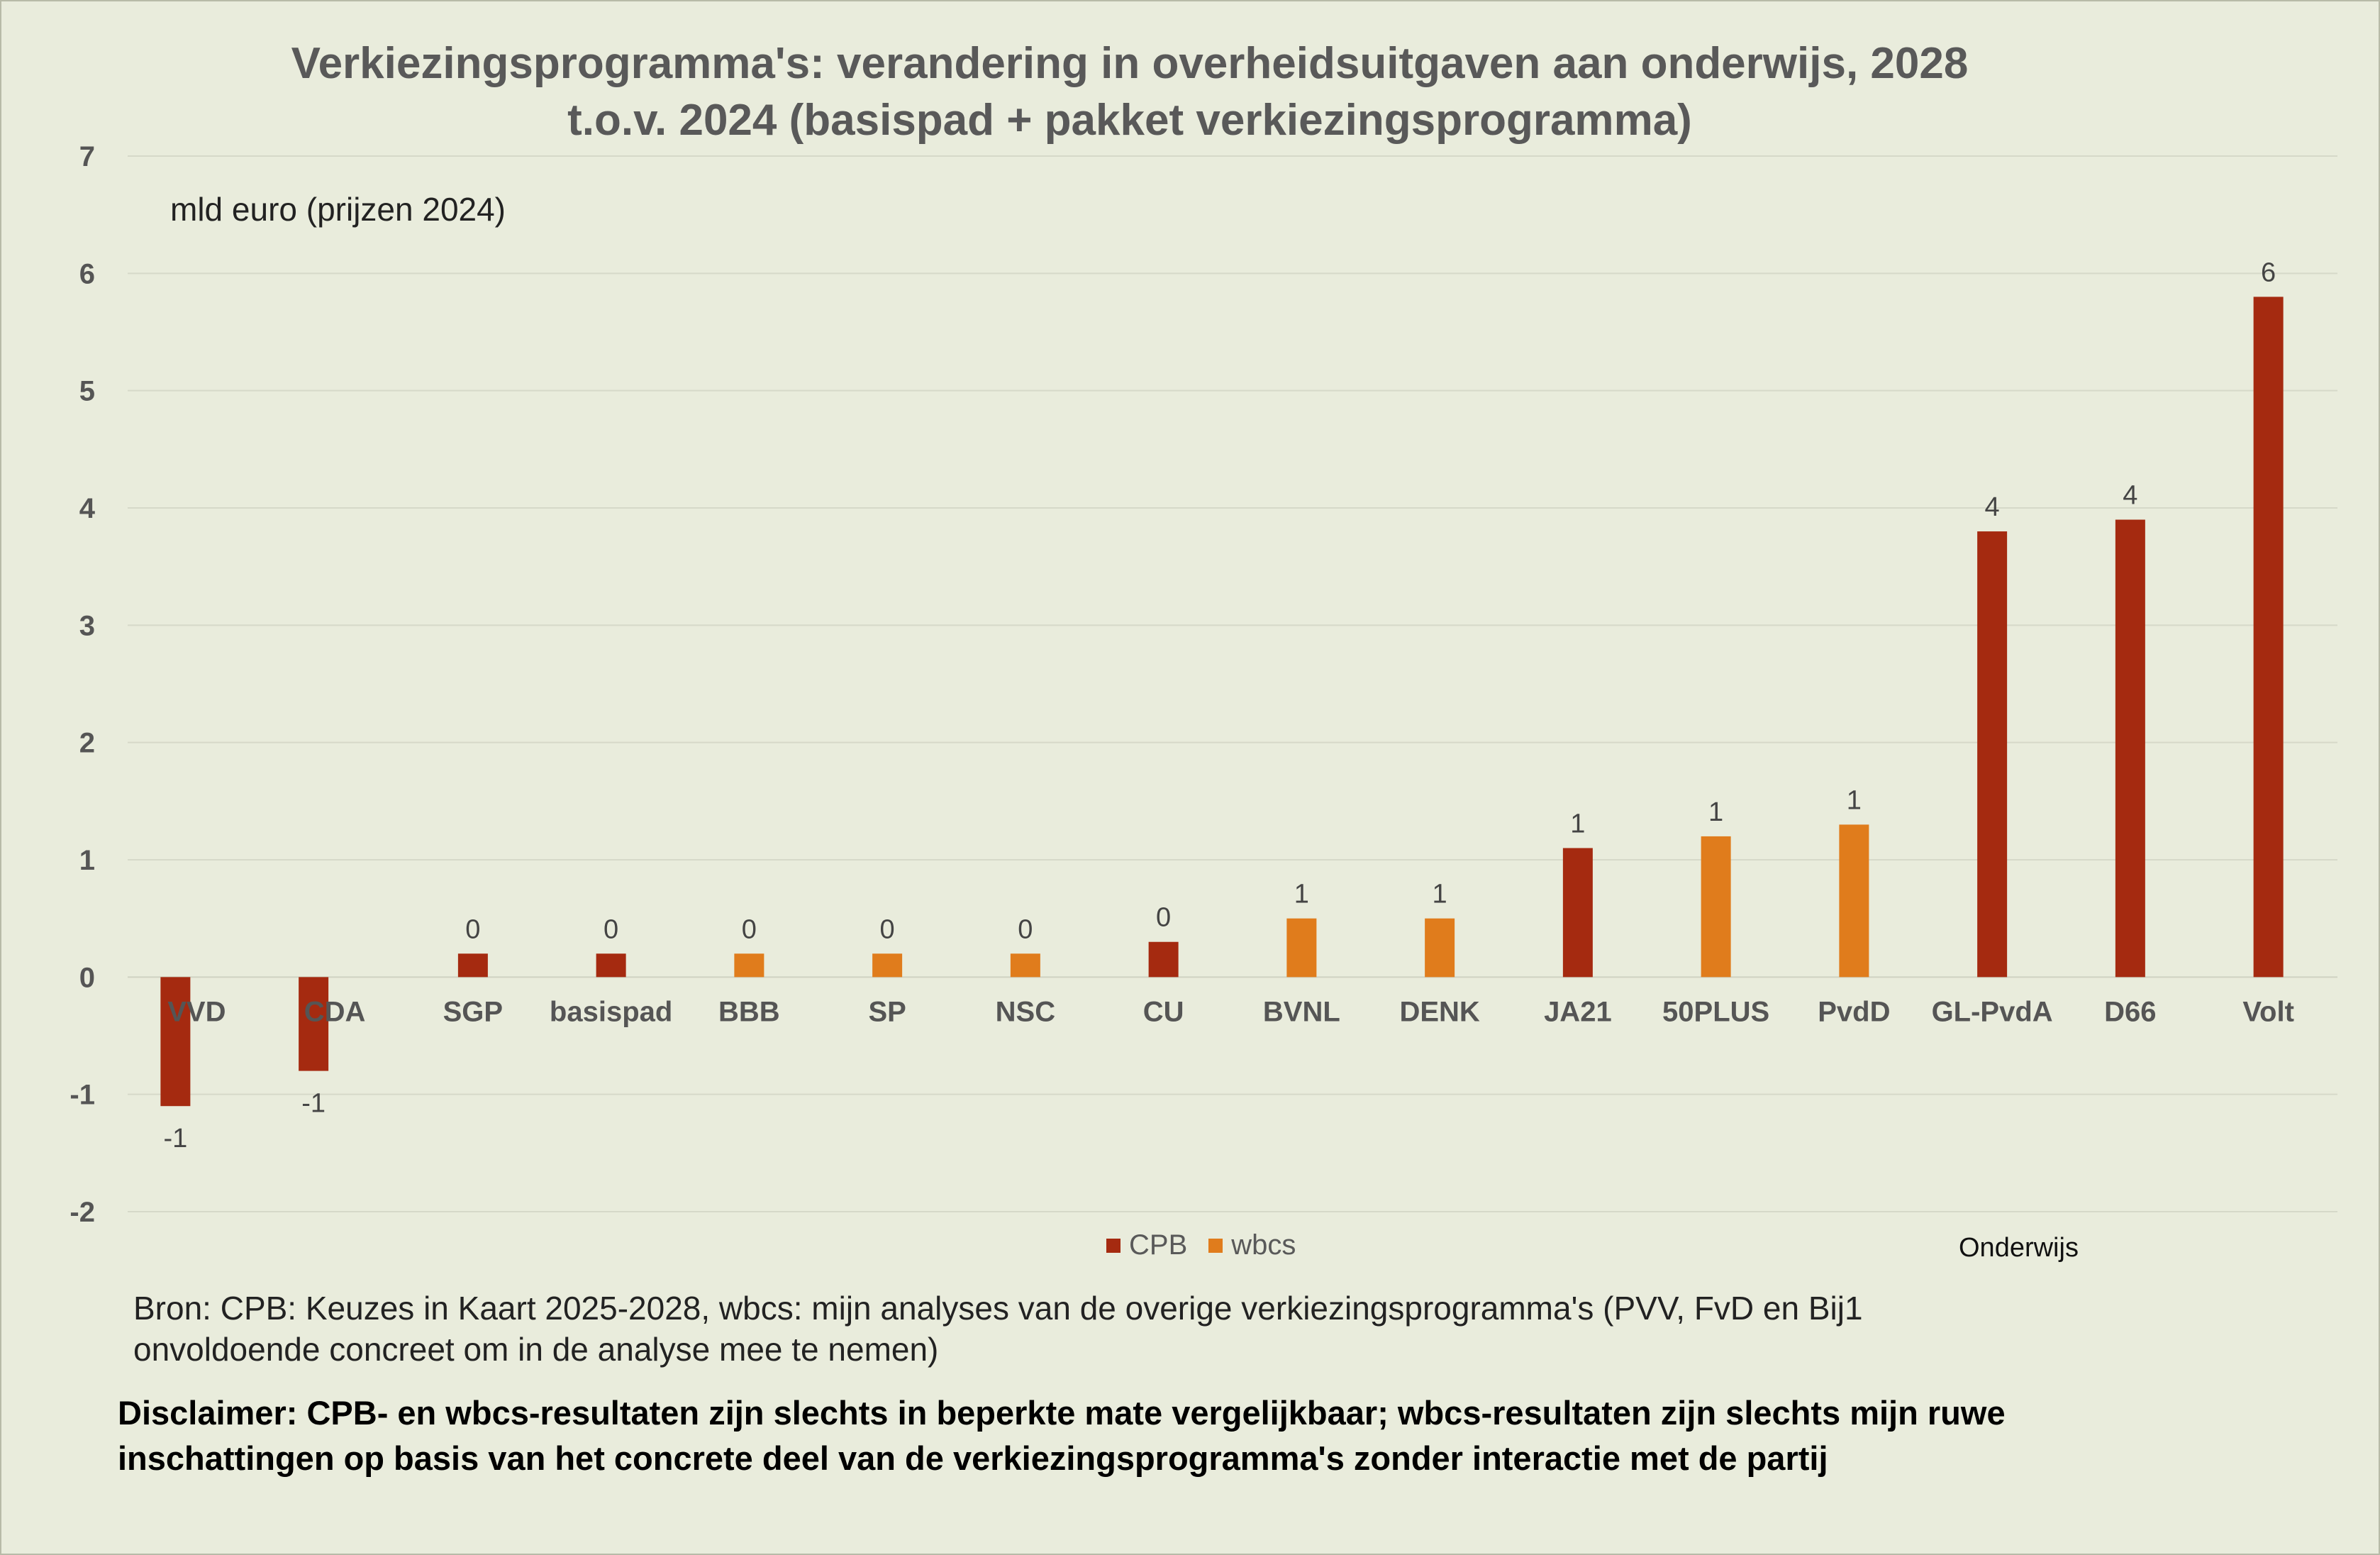 This screenshot has height=1555, width=2380. What do you see at coordinates (611, 965) in the screenshot?
I see `bar-cpb-basispad` at bounding box center [611, 965].